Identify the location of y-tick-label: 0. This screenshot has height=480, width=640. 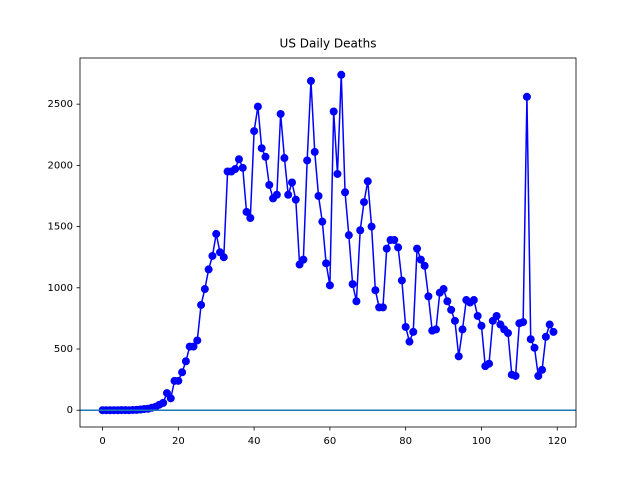
(70, 410).